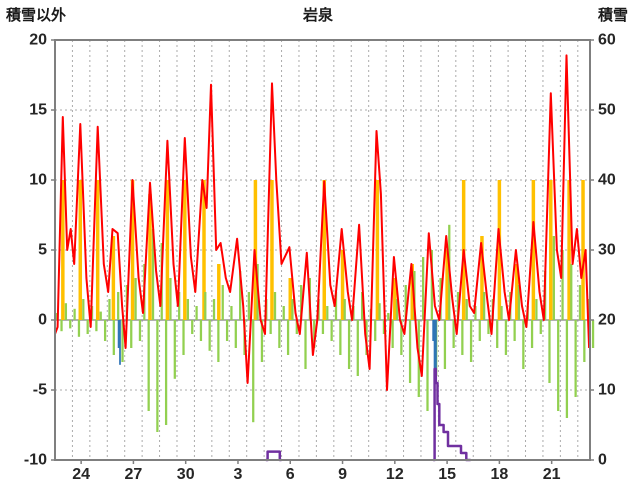  I want to click on chart-title: 岩泉, so click(317, 15).